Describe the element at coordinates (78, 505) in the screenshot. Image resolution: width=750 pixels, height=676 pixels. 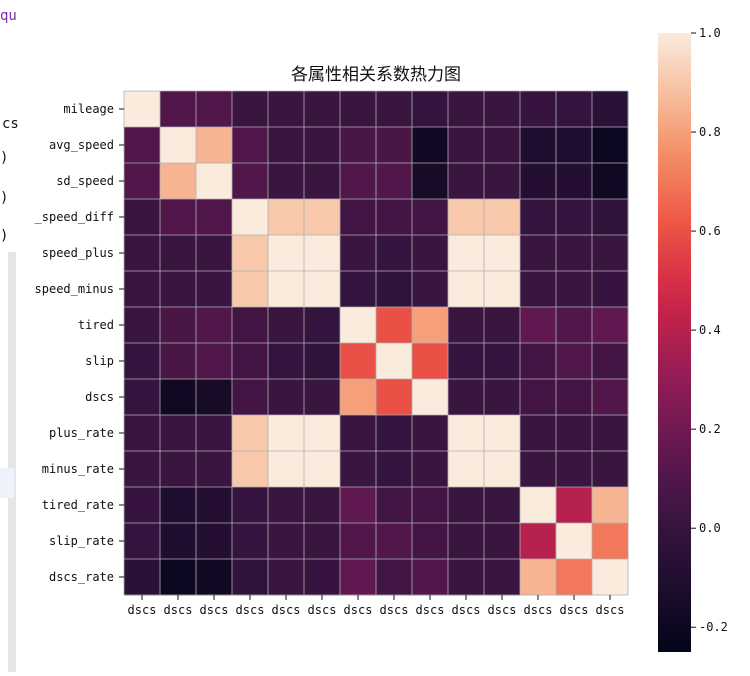
I see `y-tick-label: tired_rate` at that location.